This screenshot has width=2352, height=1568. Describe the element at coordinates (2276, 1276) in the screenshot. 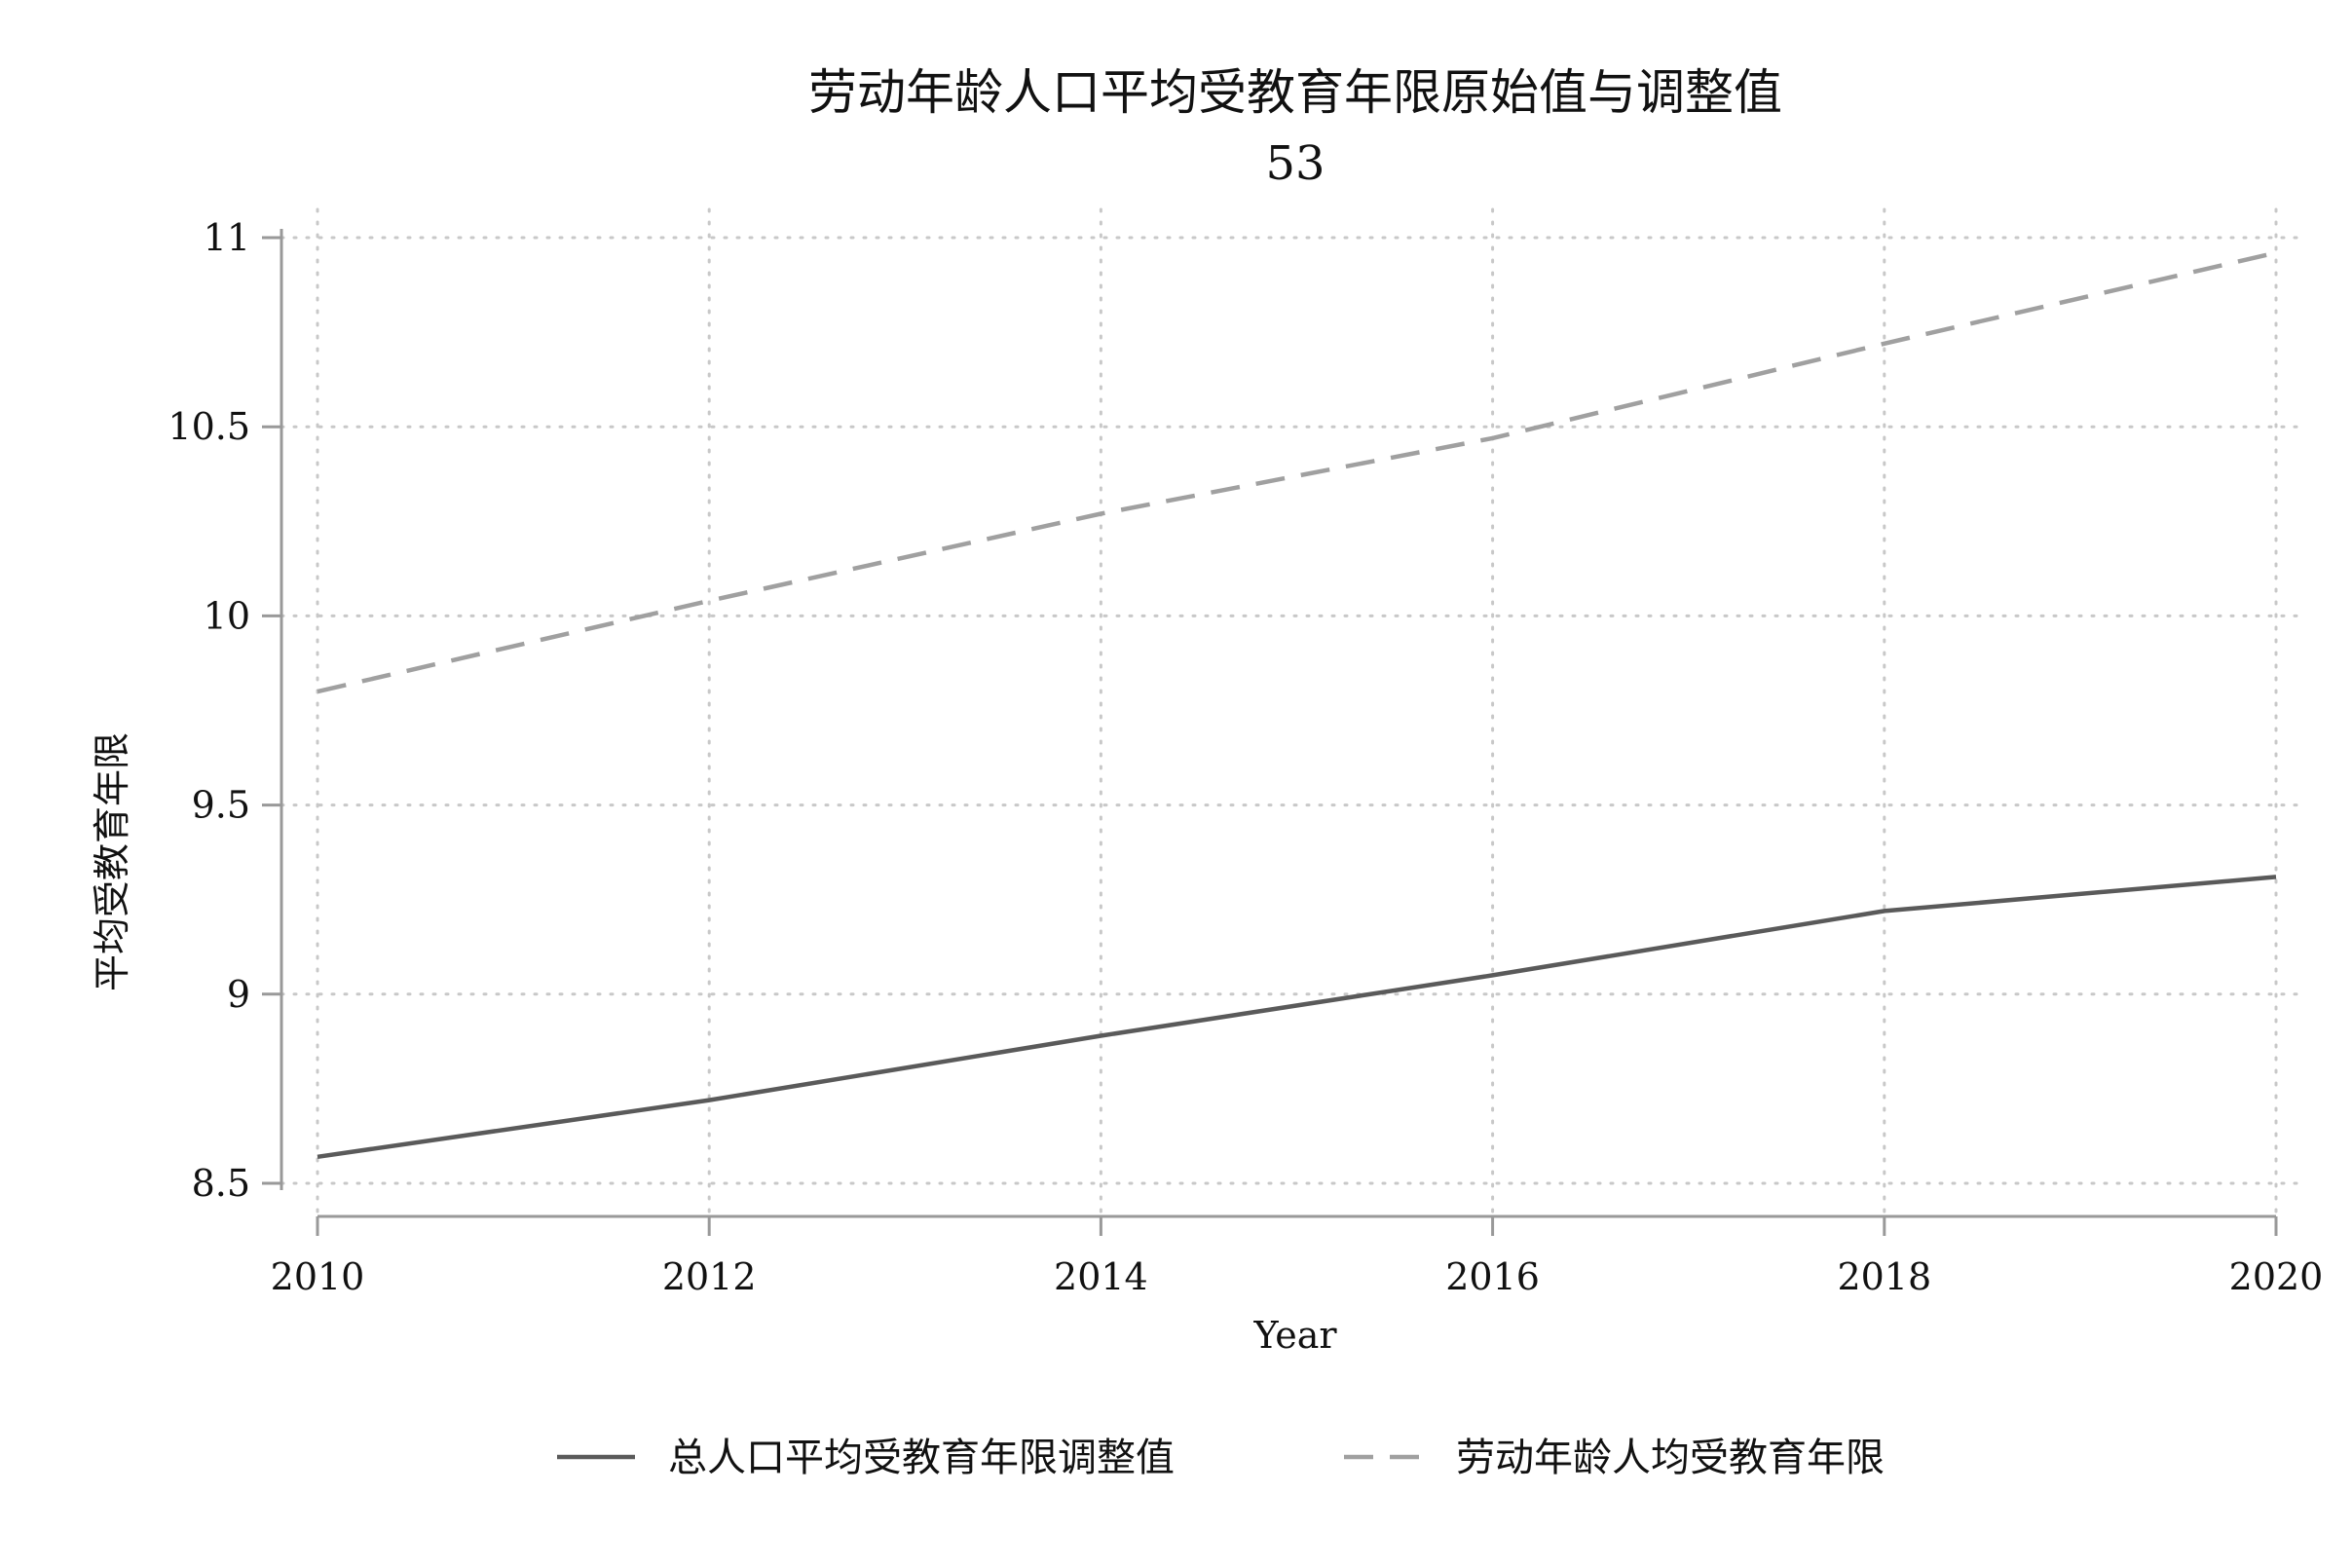

I see `x-tick-label: 2020` at that location.